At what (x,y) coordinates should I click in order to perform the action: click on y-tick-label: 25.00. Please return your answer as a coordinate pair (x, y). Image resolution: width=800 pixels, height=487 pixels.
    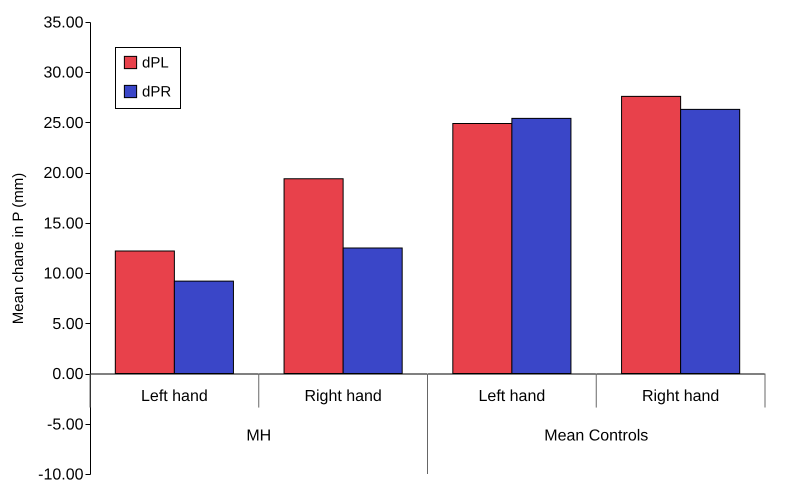
    Looking at the image, I should click on (63, 123).